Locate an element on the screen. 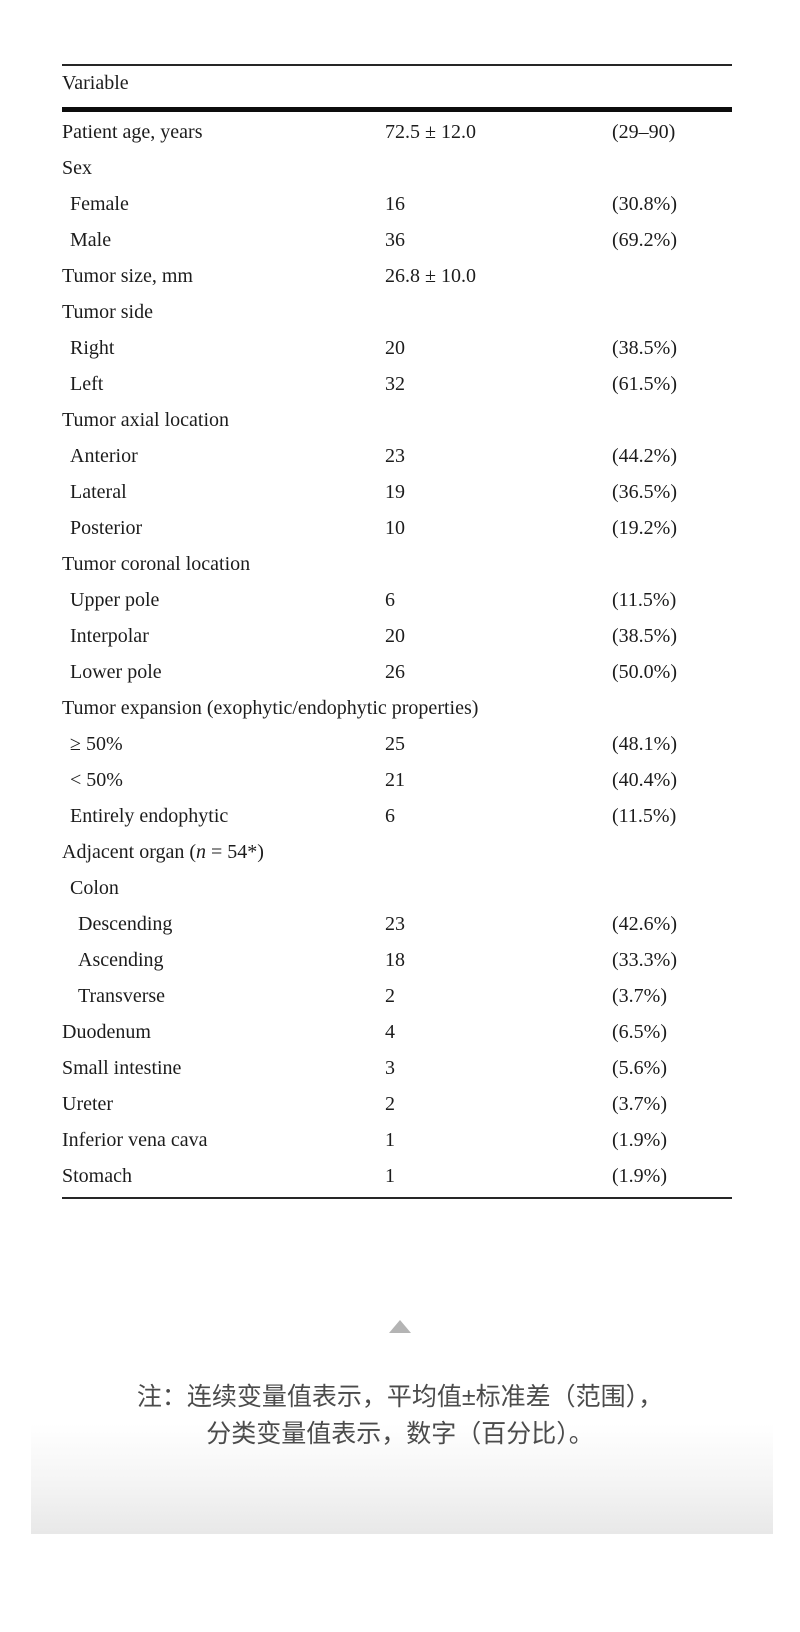  table-top-rule is located at coordinates (397, 65).